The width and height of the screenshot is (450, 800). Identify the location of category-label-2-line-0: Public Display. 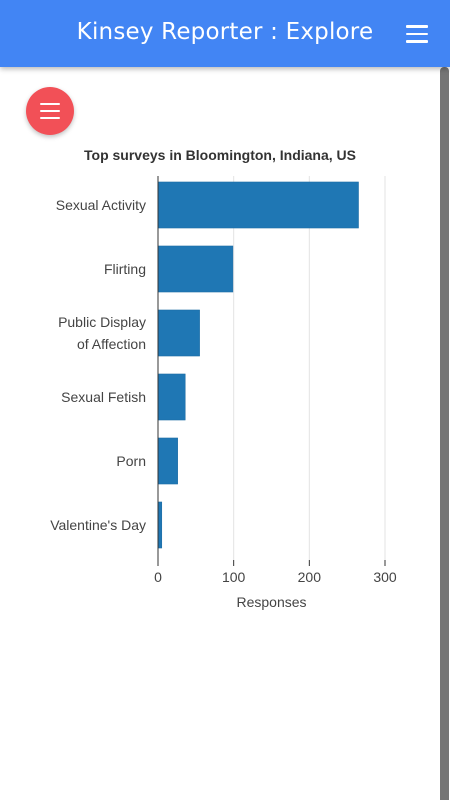
(102, 322).